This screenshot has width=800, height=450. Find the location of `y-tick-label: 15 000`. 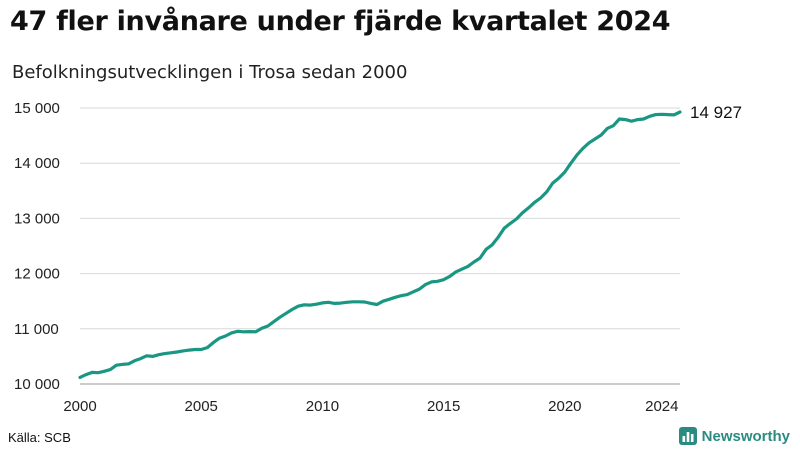

y-tick-label: 15 000 is located at coordinates (37, 108).